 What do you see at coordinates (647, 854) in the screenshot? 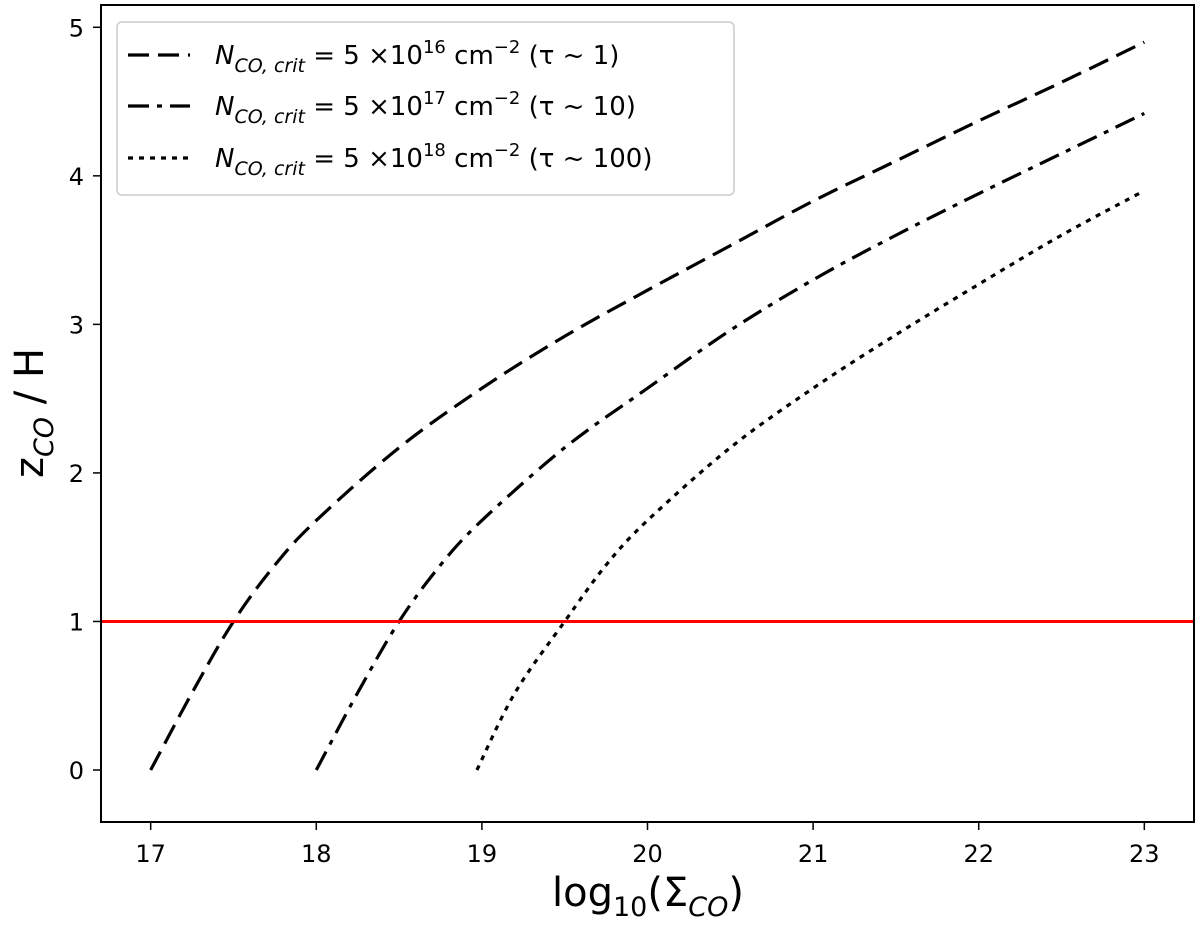
I see `x-tick-label: 20` at bounding box center [647, 854].